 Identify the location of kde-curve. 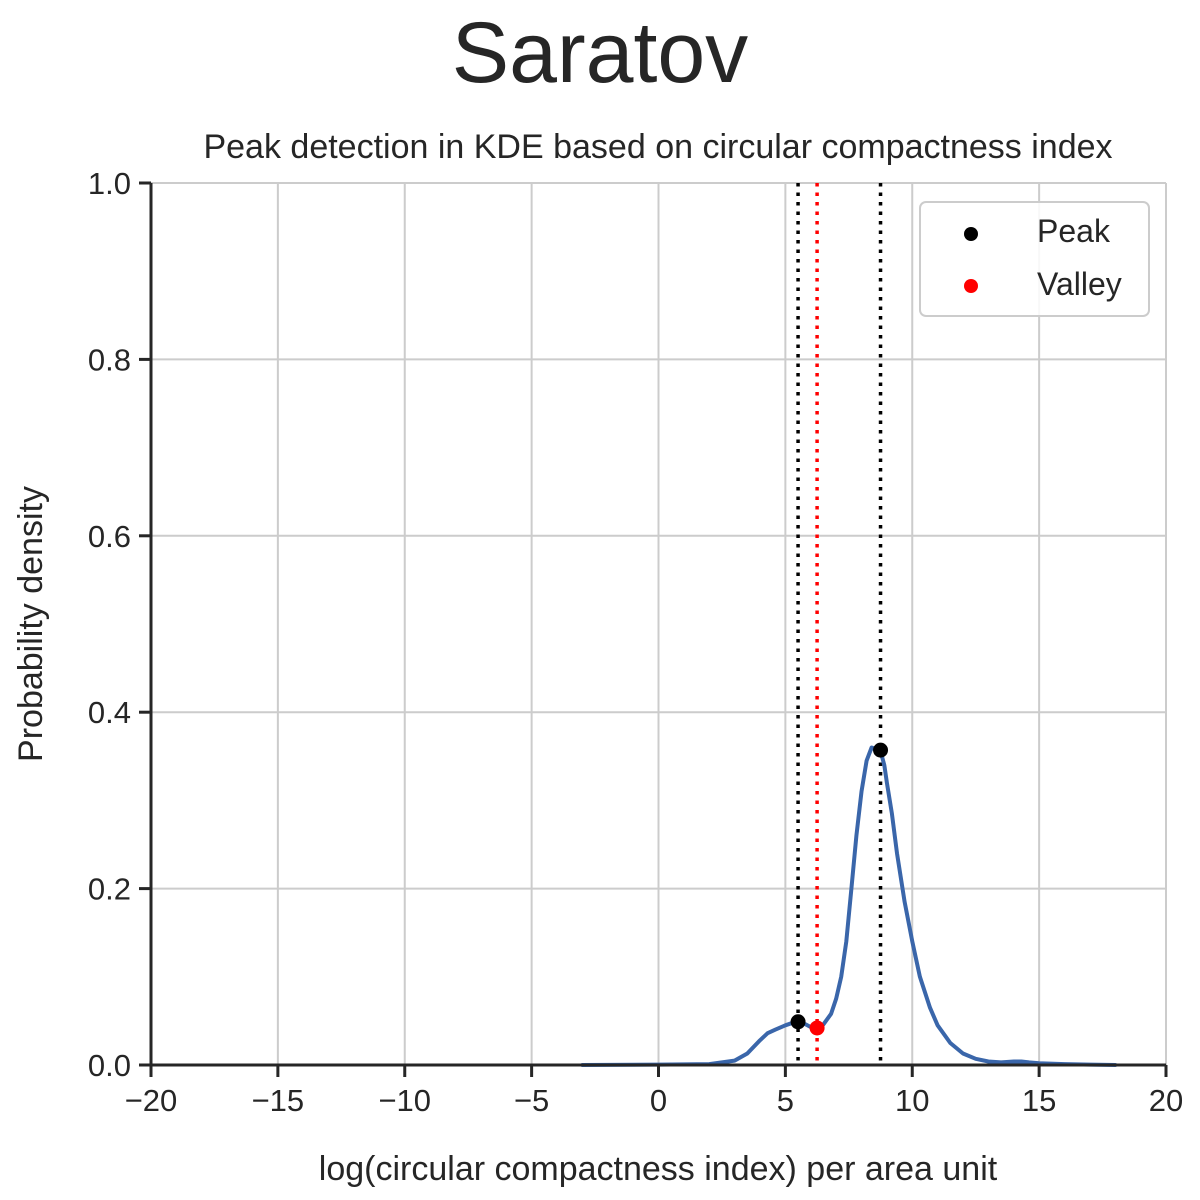
(849, 906).